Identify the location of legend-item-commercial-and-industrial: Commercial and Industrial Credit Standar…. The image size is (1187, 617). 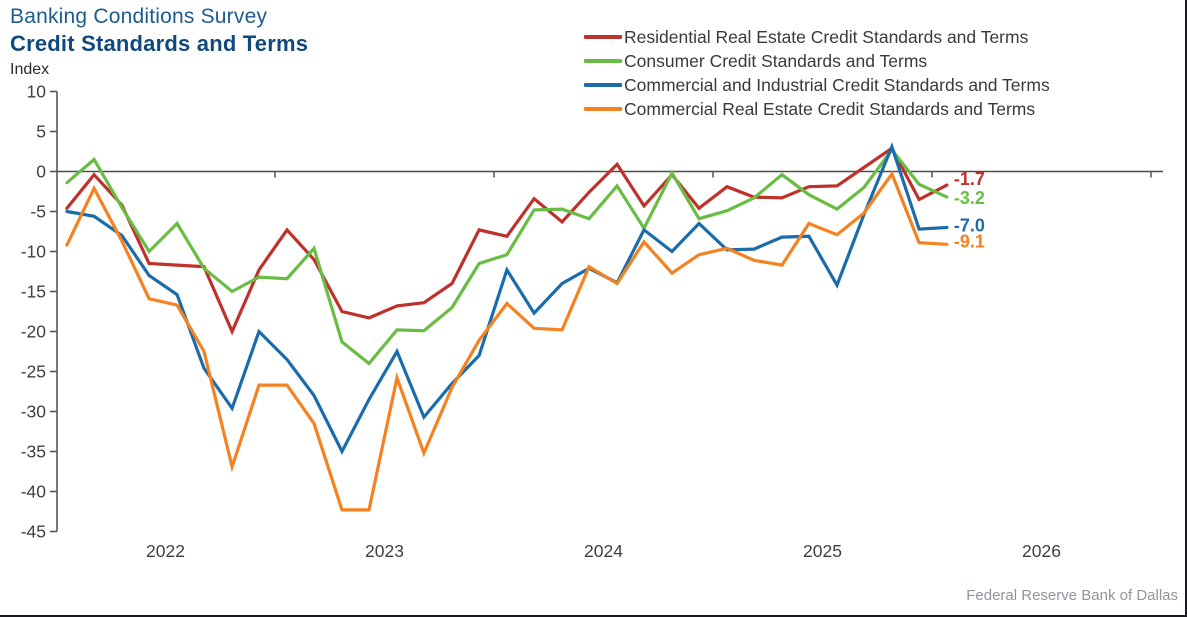
(817, 85).